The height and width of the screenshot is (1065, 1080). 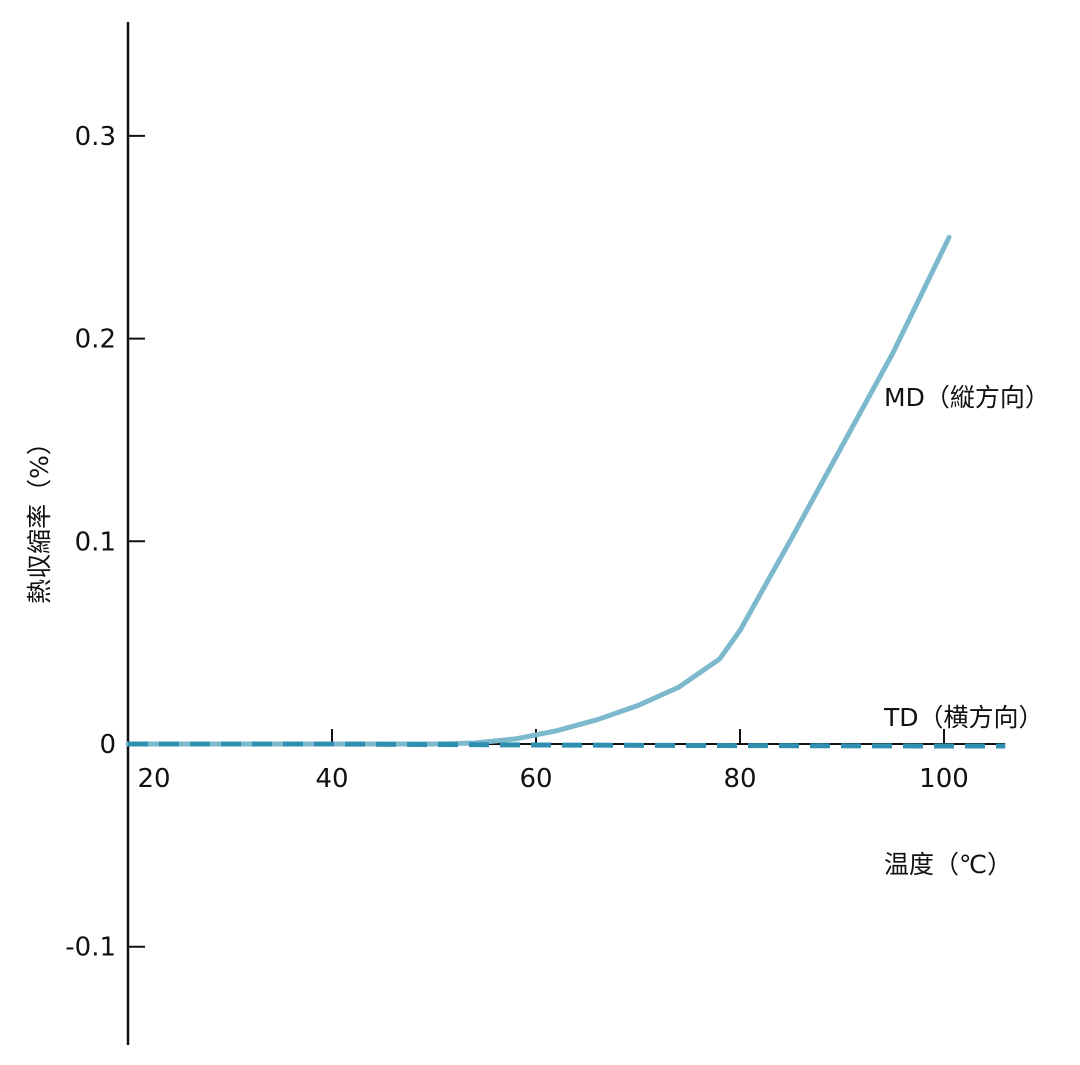 What do you see at coordinates (90, 948) in the screenshot?
I see `y-tick-label: -0.1` at bounding box center [90, 948].